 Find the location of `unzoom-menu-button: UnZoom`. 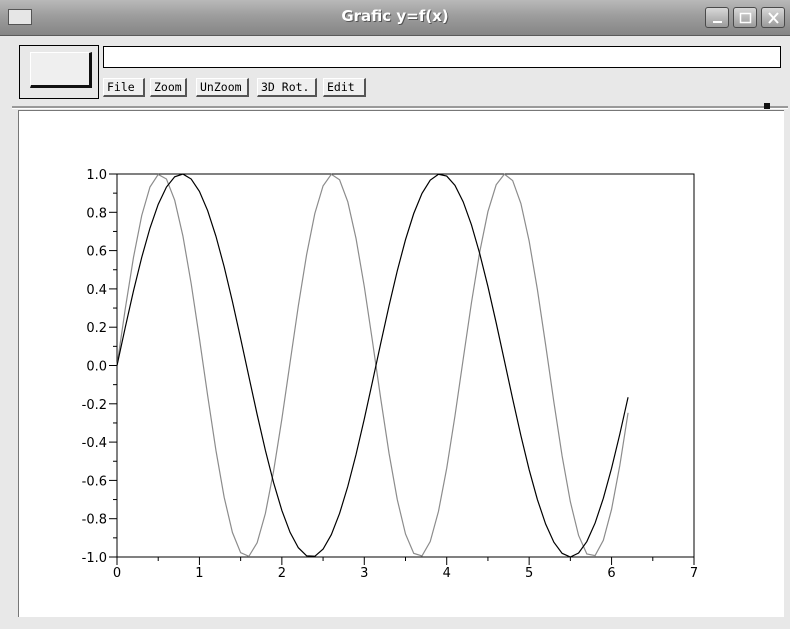

unzoom-menu-button: UnZoom is located at coordinates (222, 87).